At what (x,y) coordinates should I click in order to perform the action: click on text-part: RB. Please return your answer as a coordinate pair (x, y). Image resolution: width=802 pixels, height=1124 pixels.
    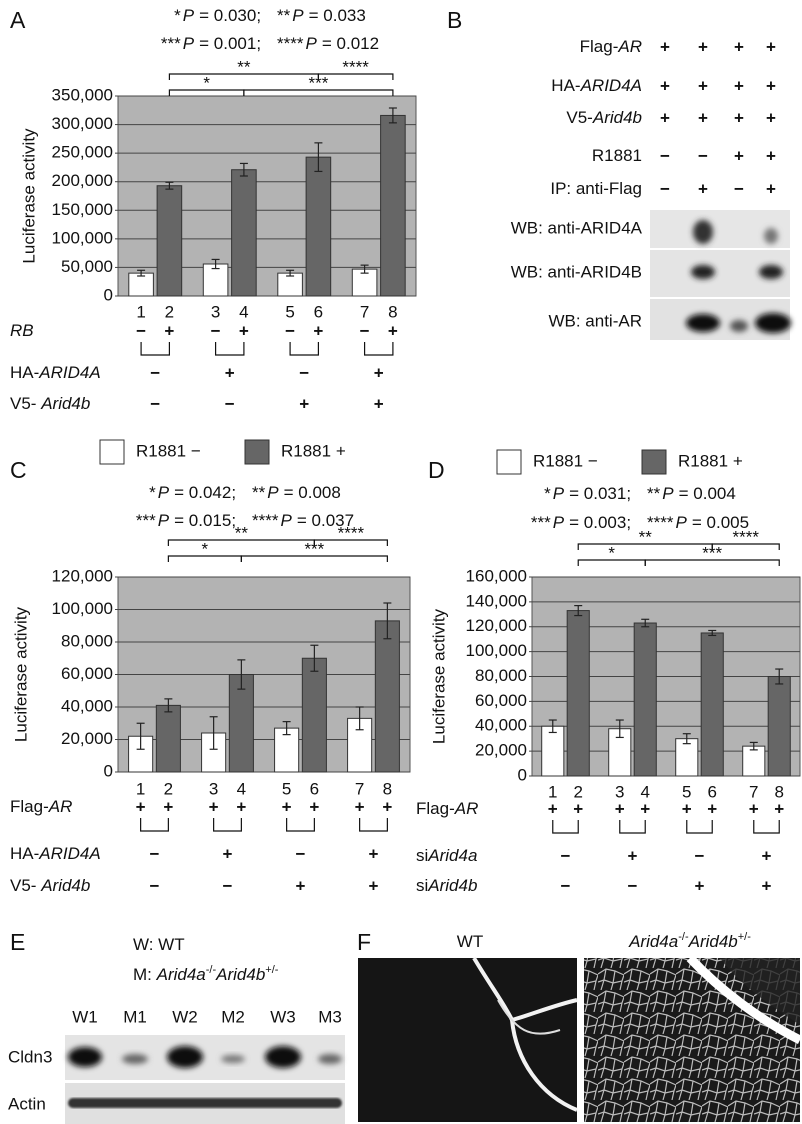
    Looking at the image, I should click on (22, 330).